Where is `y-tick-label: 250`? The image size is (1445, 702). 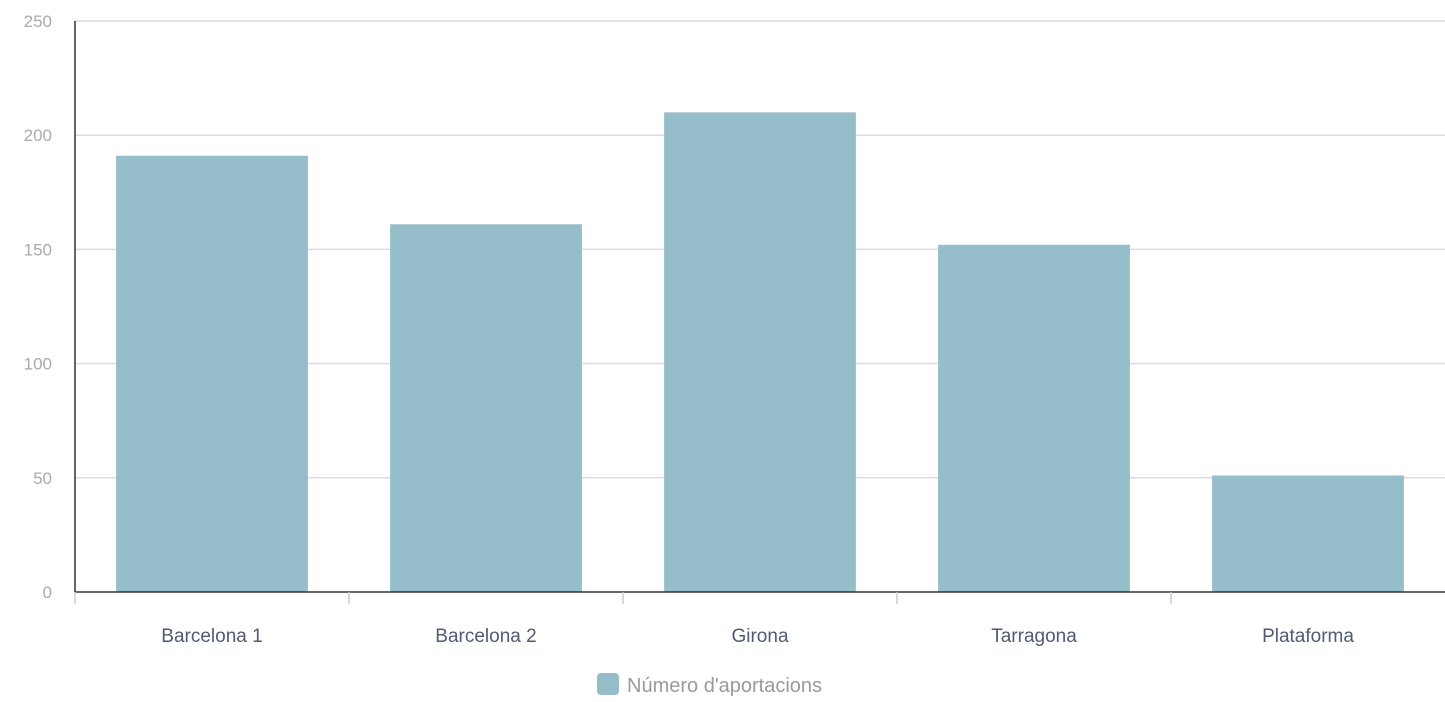 y-tick-label: 250 is located at coordinates (38, 21).